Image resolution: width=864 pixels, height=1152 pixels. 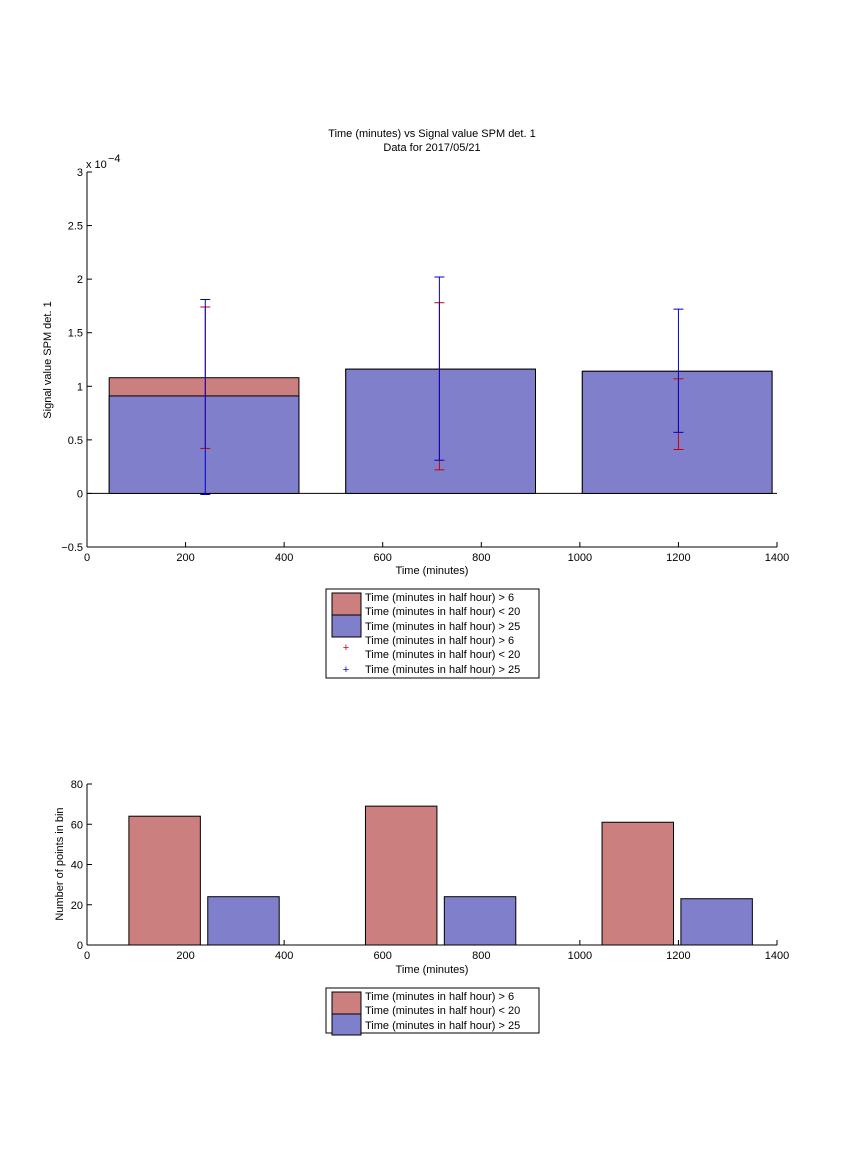 What do you see at coordinates (114, 159) in the screenshot?
I see `chart1-y-exponent-power: −4` at bounding box center [114, 159].